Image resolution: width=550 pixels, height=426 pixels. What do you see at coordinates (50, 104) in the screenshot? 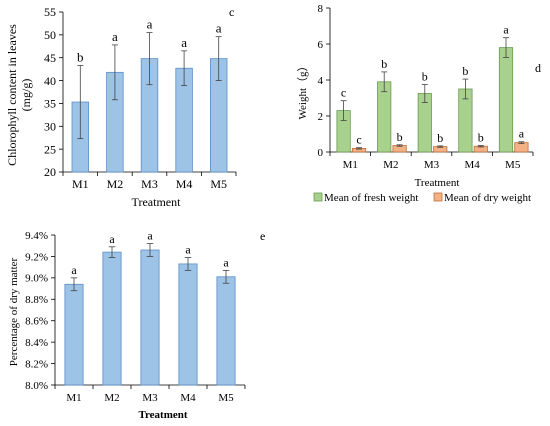
I see `chlorophyll-ytick-label: 35` at bounding box center [50, 104].